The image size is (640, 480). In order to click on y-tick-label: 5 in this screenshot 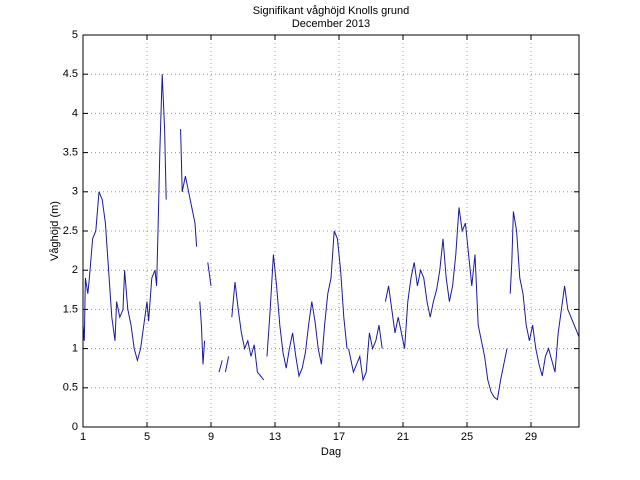, I will do `click(75, 35)`.